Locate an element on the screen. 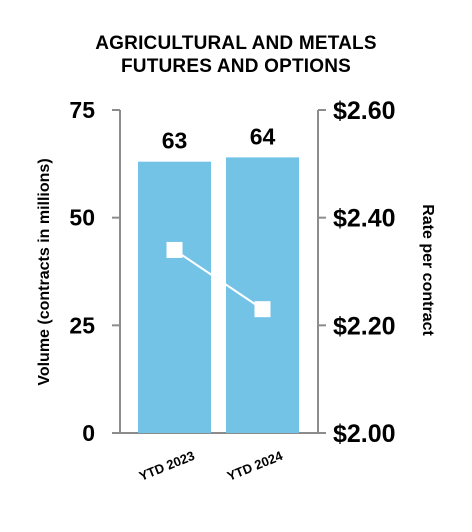  y-axis-label-right: Rate per contract is located at coordinates (427, 270).